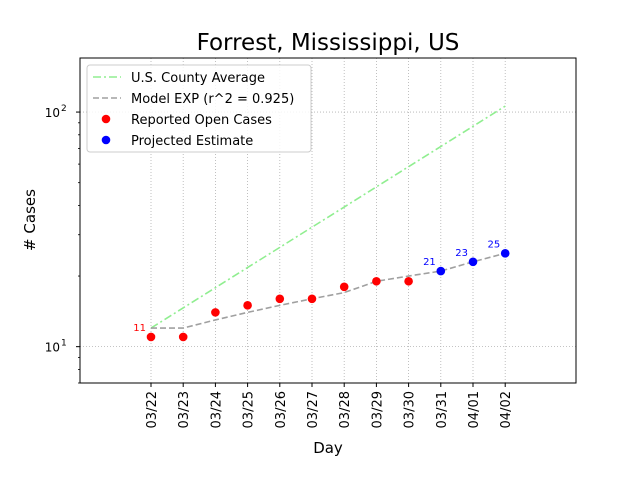  Describe the element at coordinates (345, 409) in the screenshot. I see `x-tick-label: 03/28` at that location.